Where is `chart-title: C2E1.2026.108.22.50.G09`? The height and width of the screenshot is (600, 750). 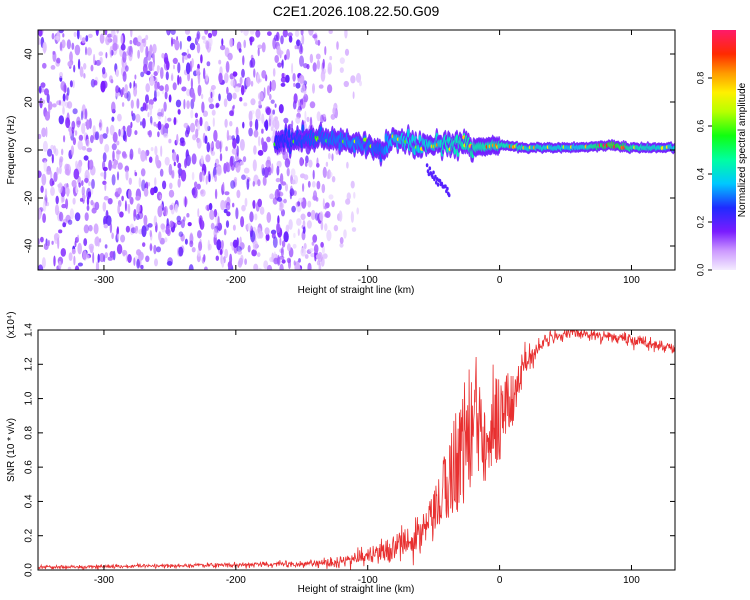 chart-title: C2E1.2026.108.22.50.G09 is located at coordinates (356, 11).